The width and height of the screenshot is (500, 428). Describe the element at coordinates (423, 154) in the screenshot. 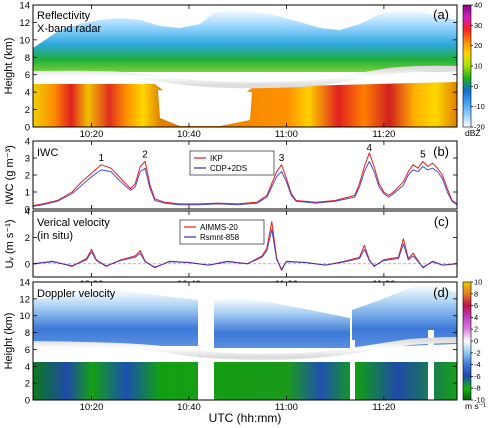

I see `peak-label-5: 5` at that location.